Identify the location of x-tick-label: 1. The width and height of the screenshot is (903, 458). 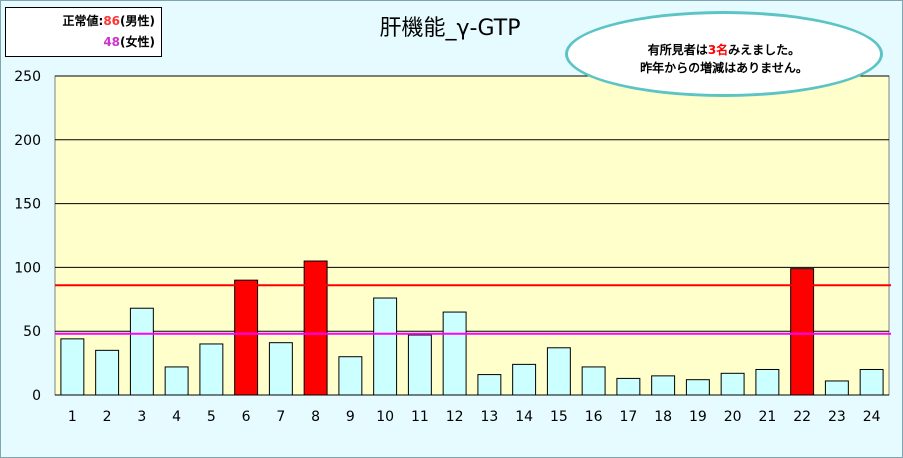
(72, 417).